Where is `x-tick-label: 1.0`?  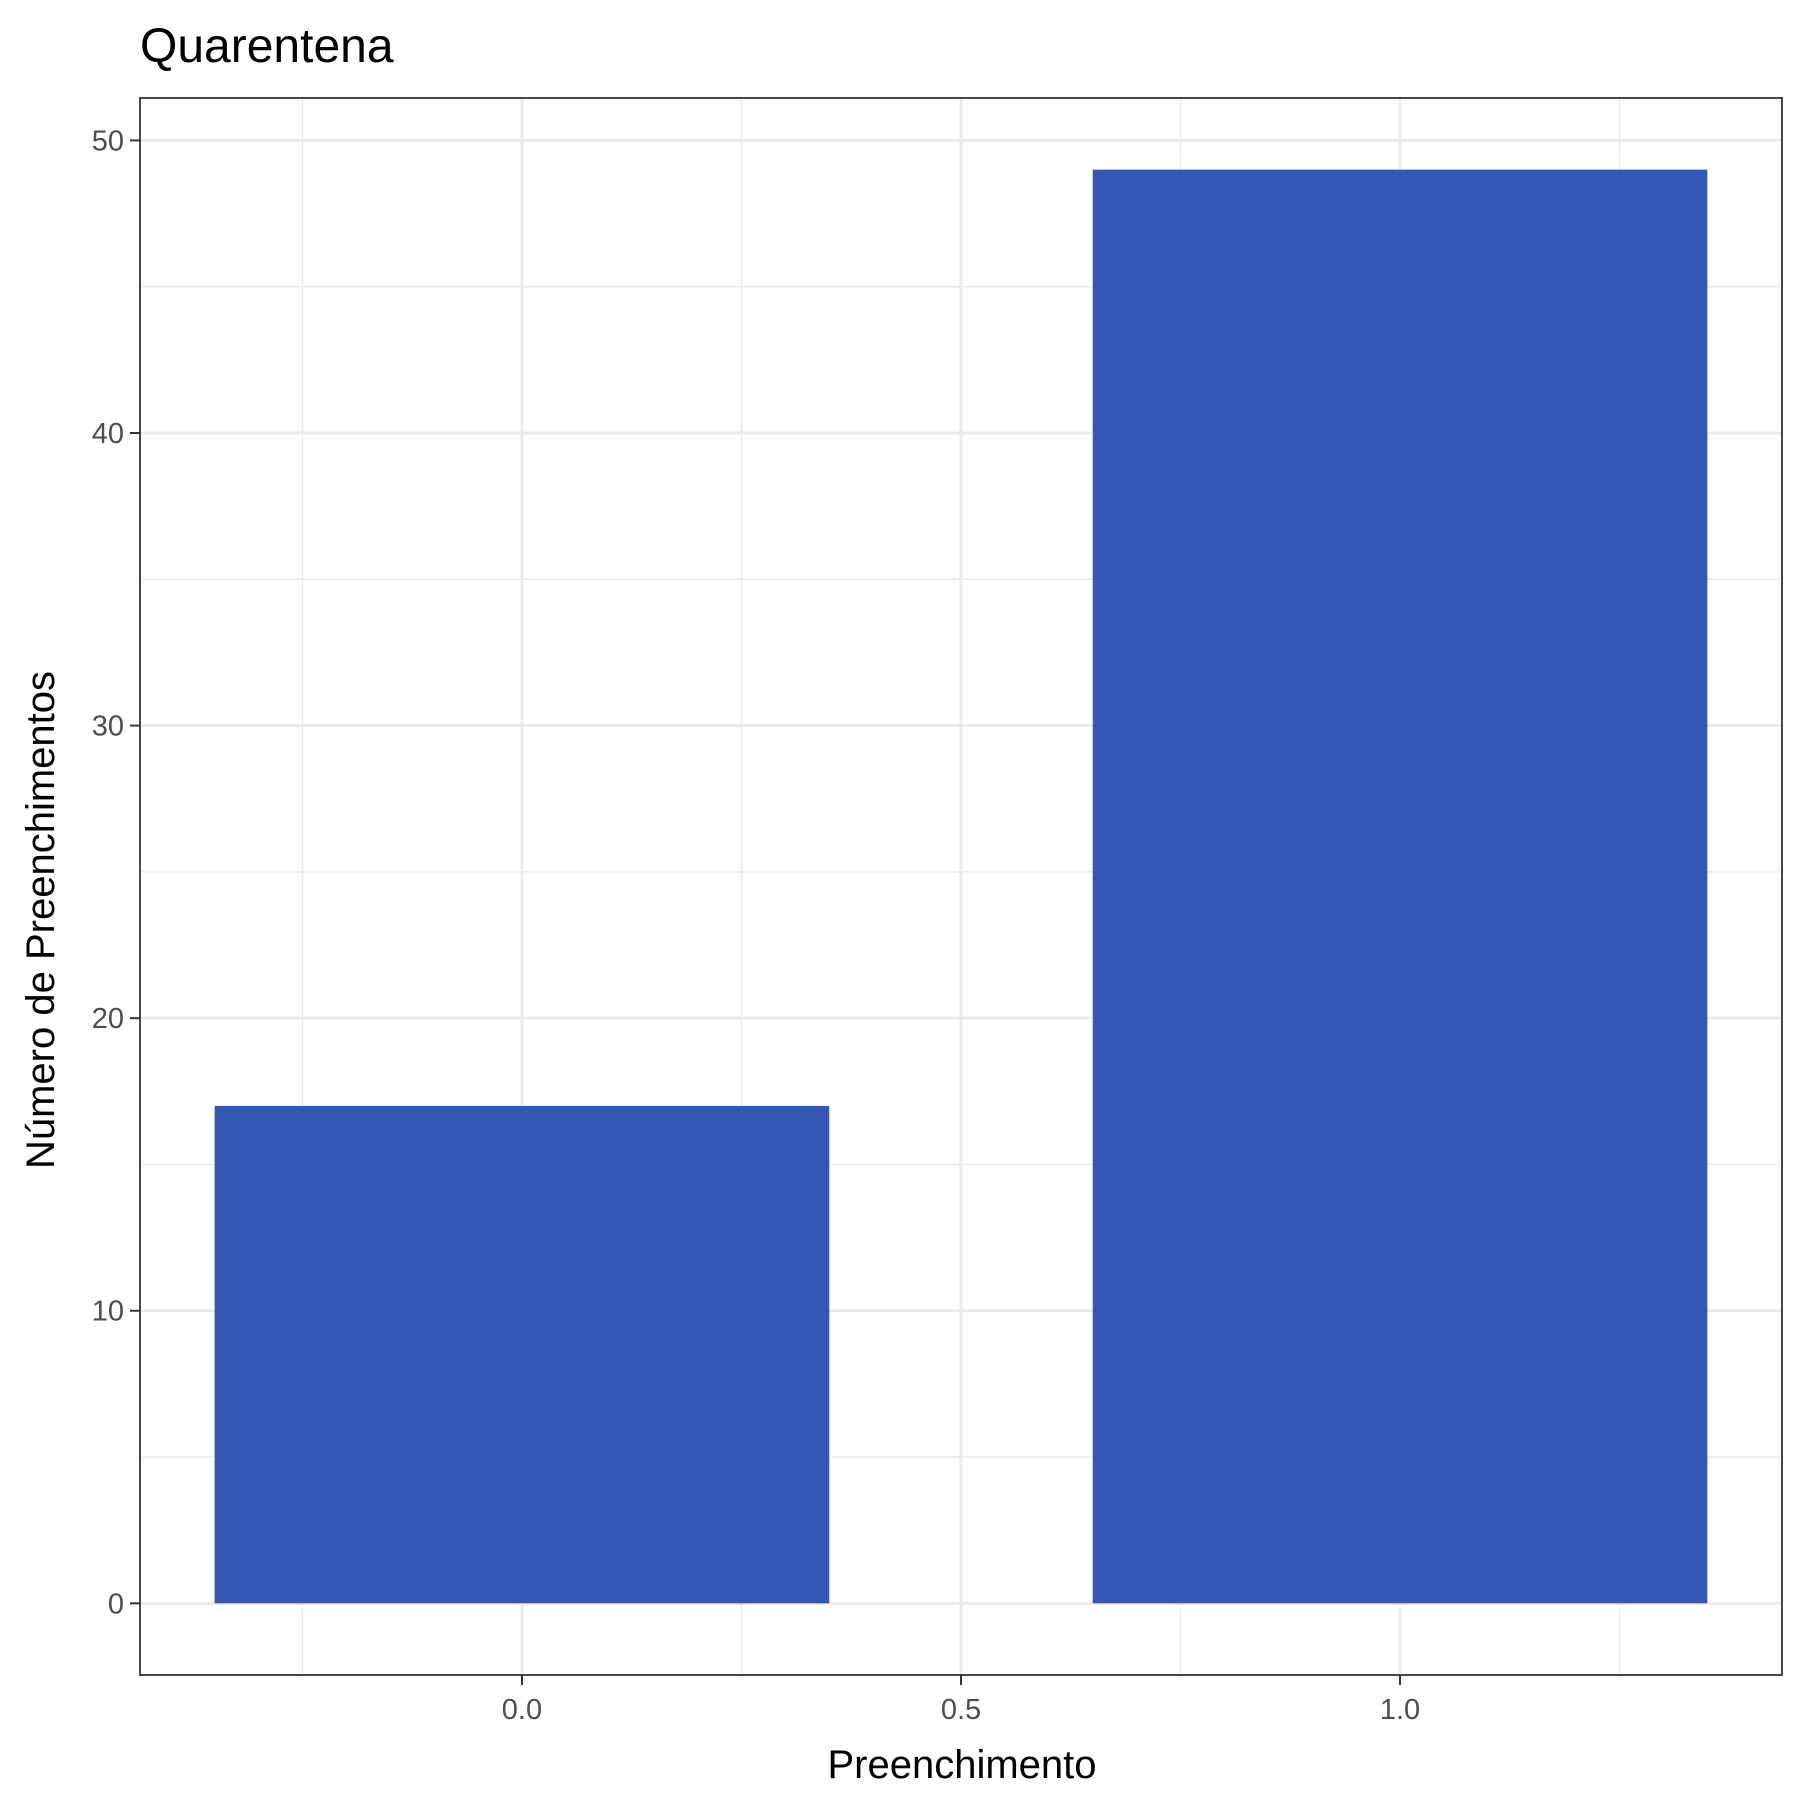
x-tick-label: 1.0 is located at coordinates (1400, 1710).